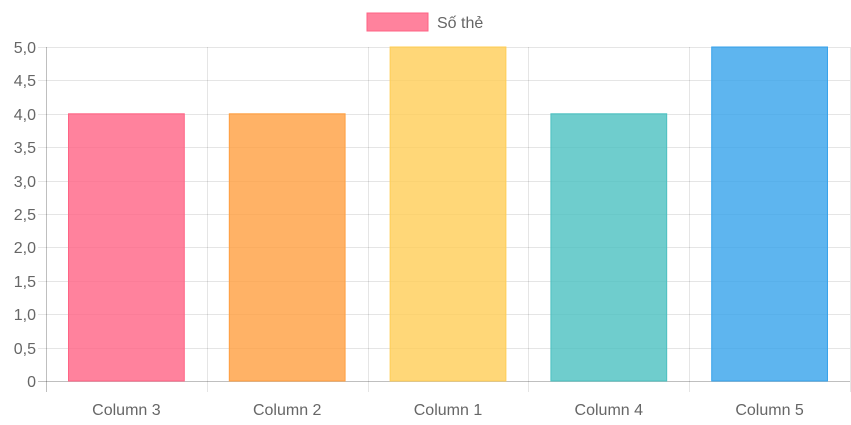  I want to click on x-tick-label: Column 4, so click(609, 410).